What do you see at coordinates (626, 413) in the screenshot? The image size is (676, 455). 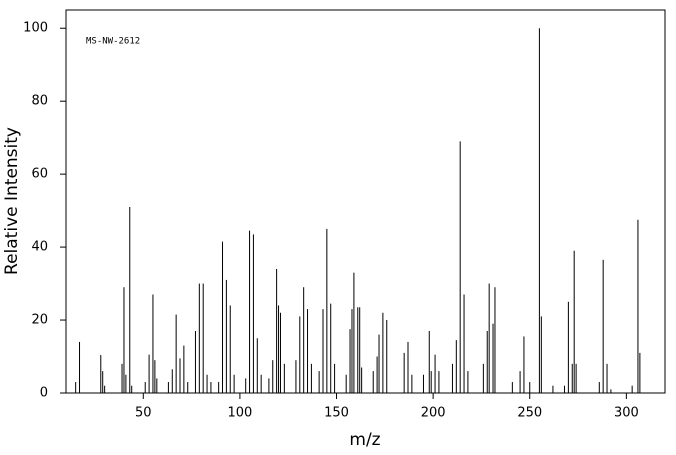 I see `x-tick-label: 300` at bounding box center [626, 413].